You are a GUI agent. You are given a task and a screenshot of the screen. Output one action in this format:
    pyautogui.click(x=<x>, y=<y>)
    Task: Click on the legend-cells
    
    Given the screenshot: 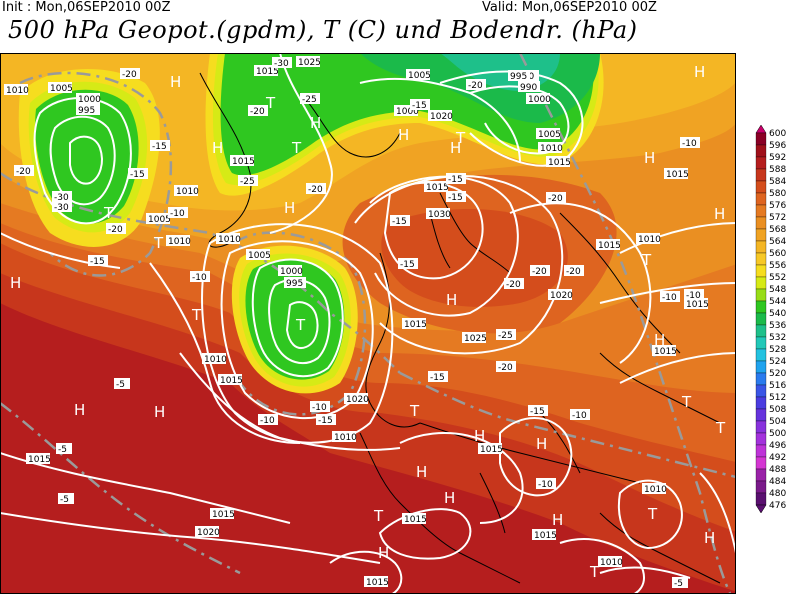 What is the action you would take?
    pyautogui.click(x=761, y=319)
    